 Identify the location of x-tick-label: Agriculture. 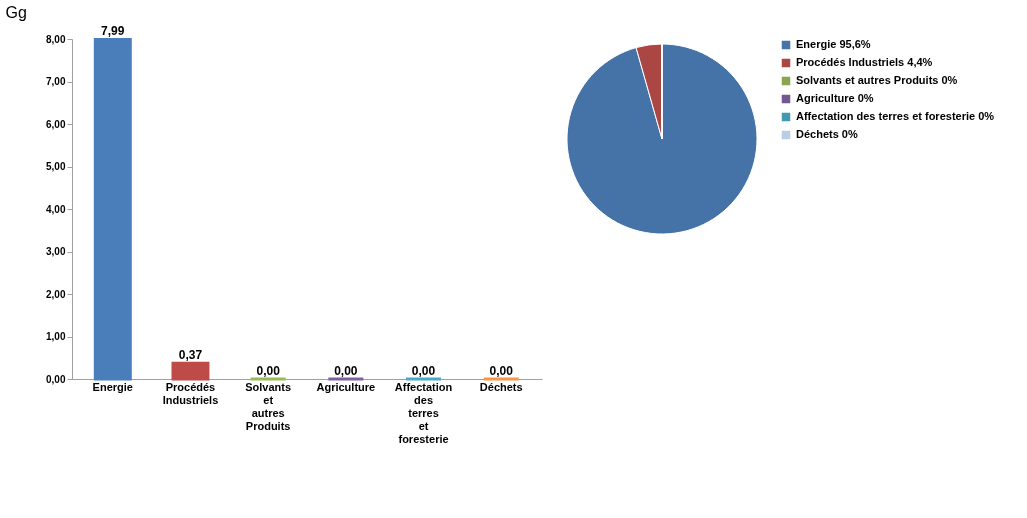
(346, 386).